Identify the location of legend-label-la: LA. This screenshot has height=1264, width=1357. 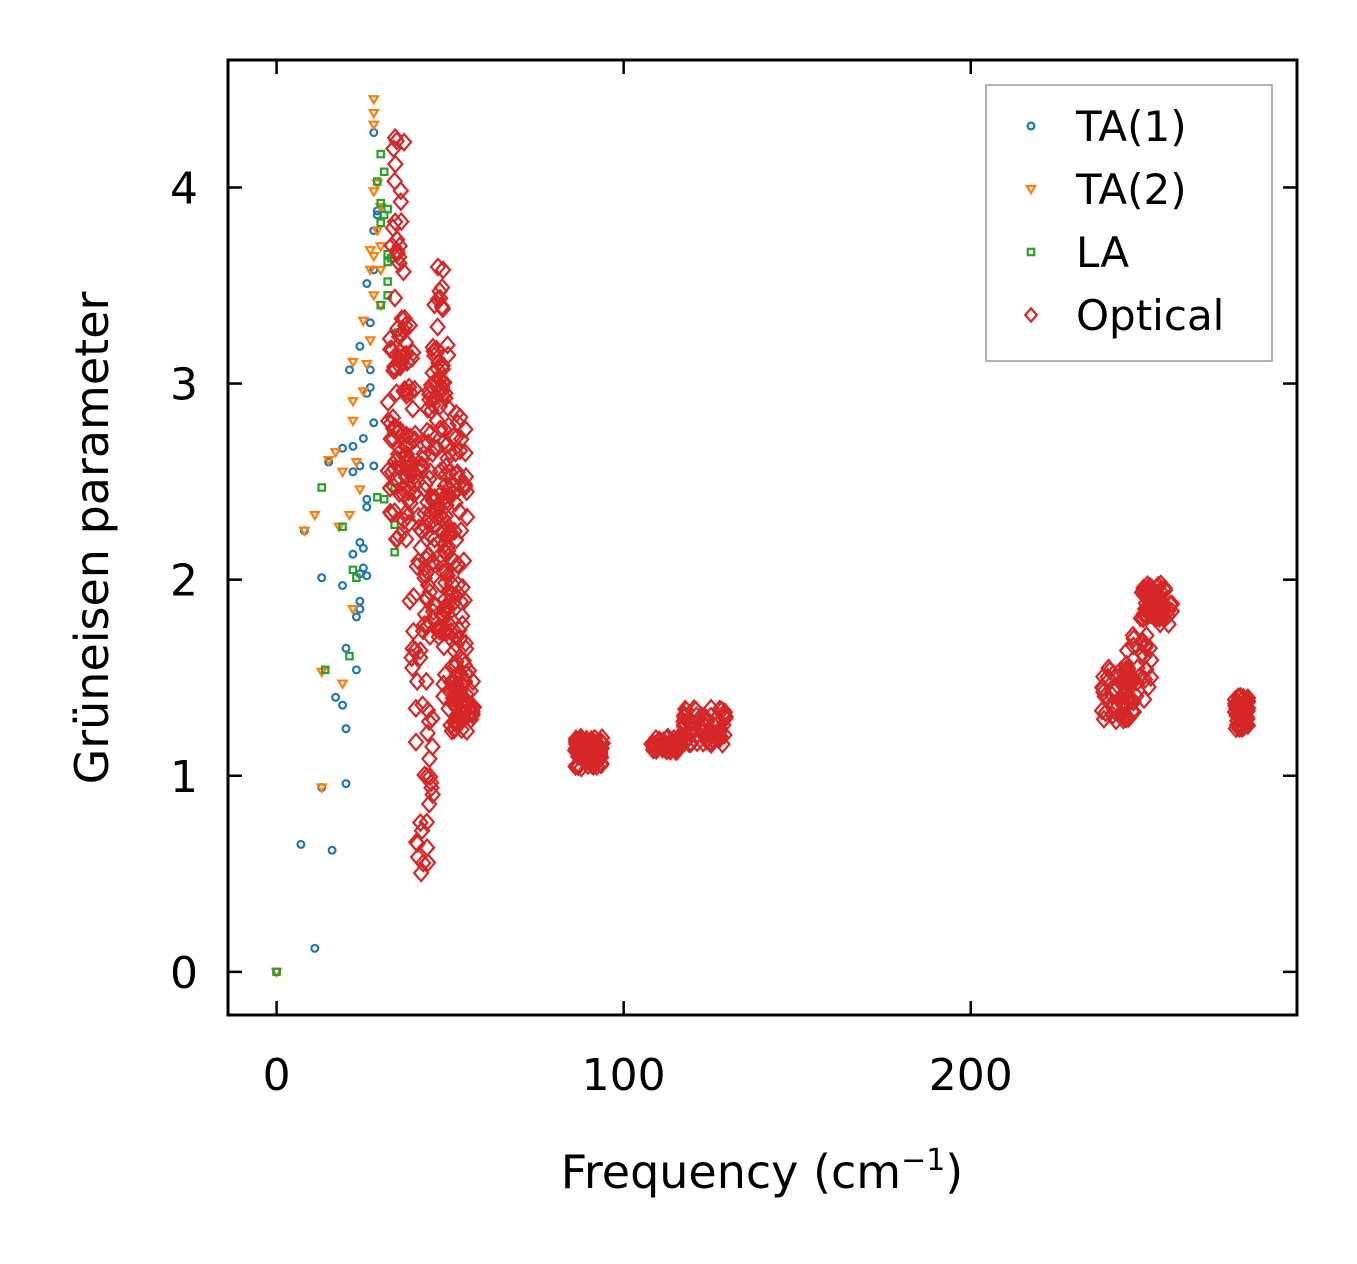
(1102, 252).